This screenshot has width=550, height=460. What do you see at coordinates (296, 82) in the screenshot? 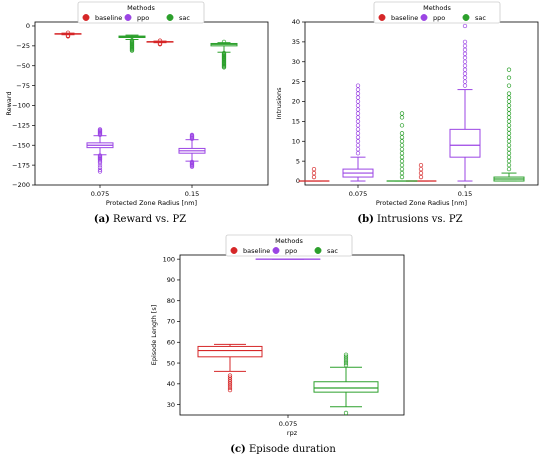
I see `y-tick-label: 25` at bounding box center [296, 82].